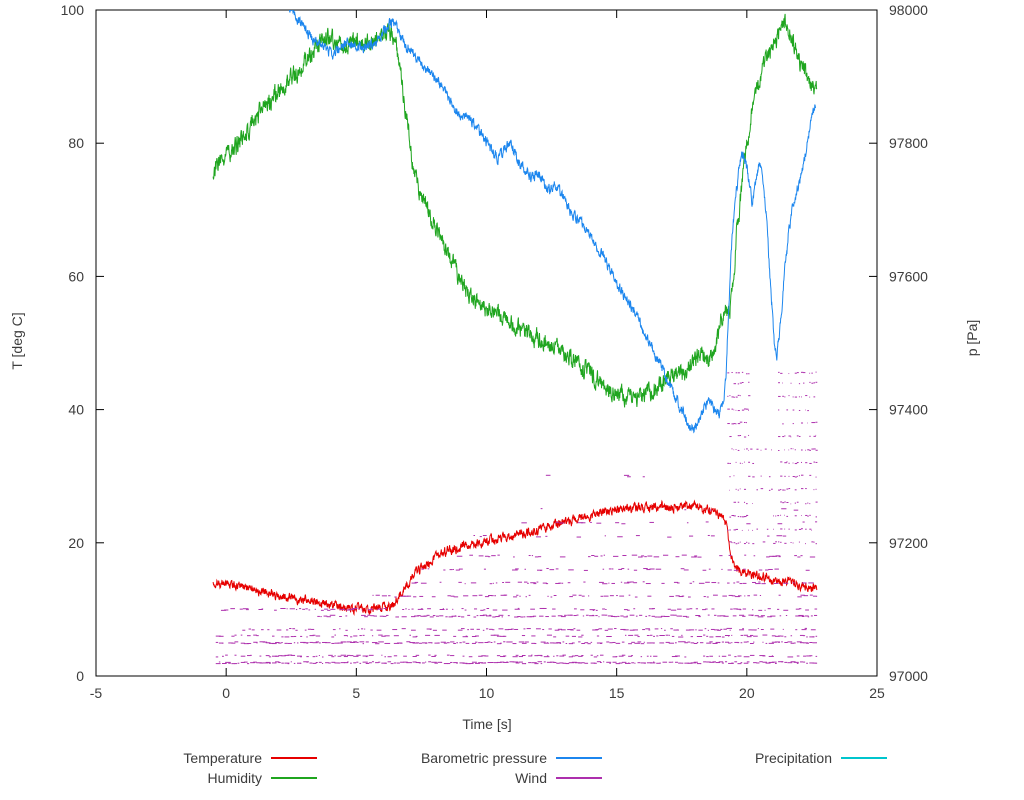 This screenshot has height=800, width=1024. I want to click on y-left-tick-label: 60, so click(76, 276).